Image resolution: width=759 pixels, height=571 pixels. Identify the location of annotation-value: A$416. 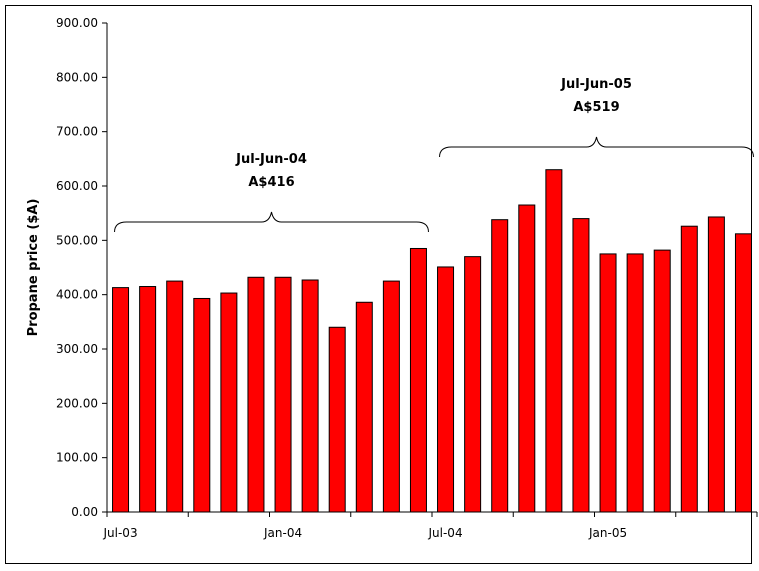
(271, 182).